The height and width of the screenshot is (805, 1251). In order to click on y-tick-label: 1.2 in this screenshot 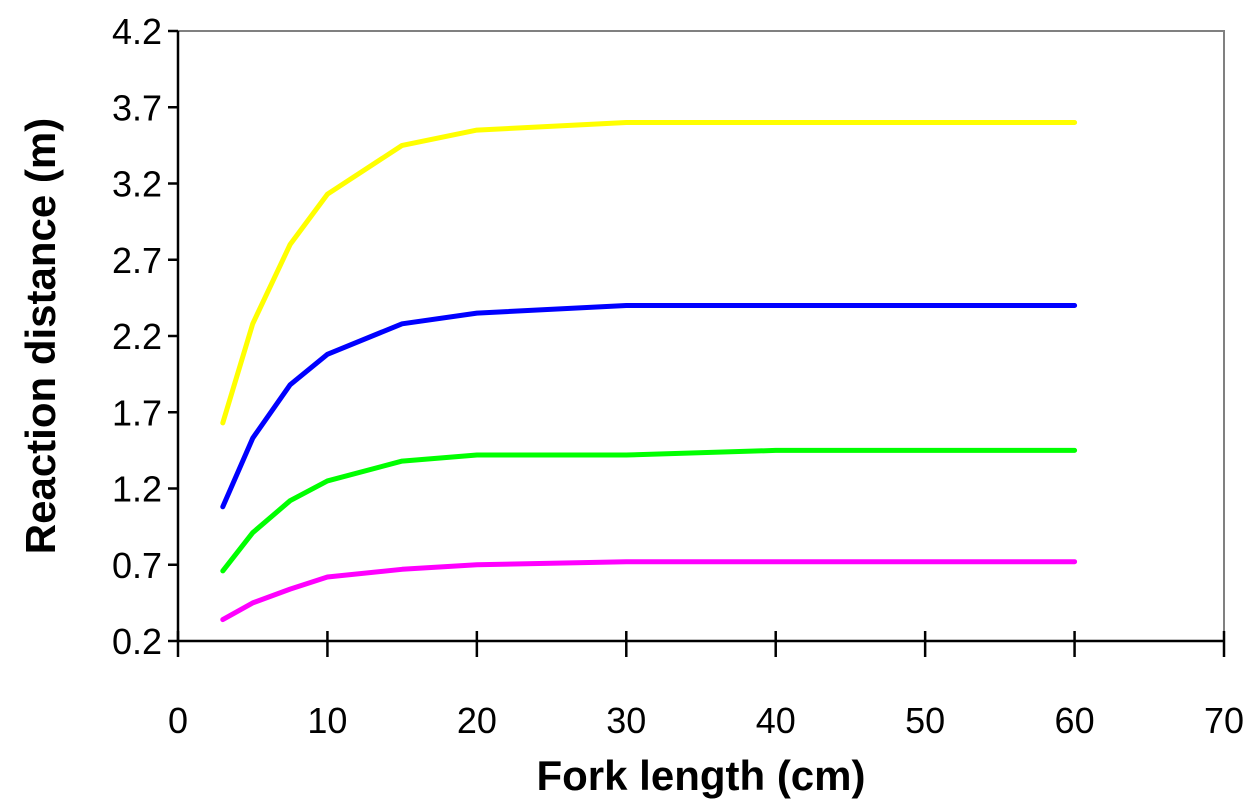, I will do `click(137, 489)`.